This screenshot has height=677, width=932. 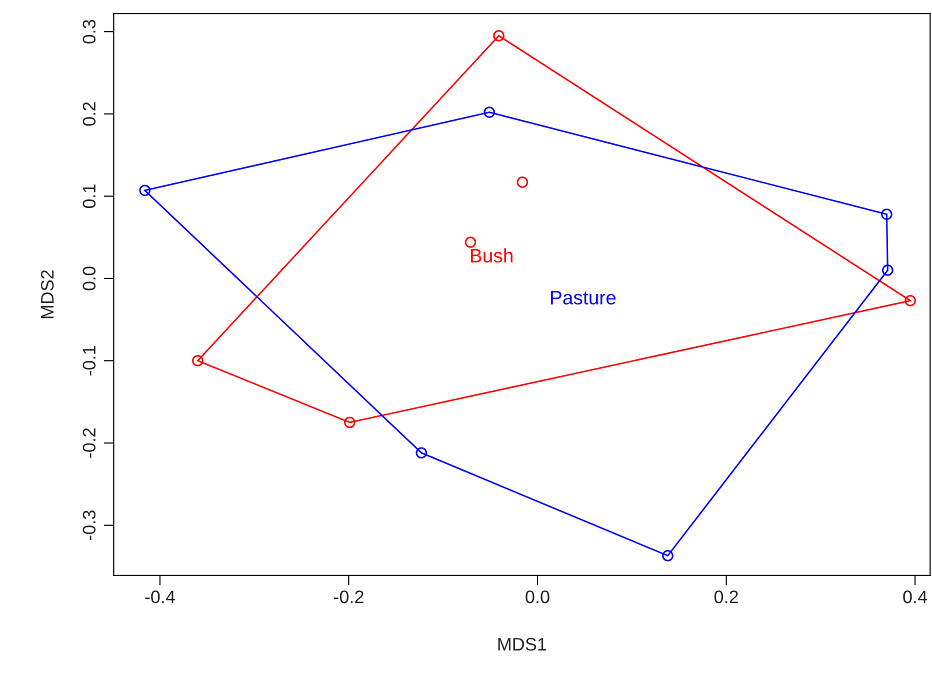 What do you see at coordinates (89, 196) in the screenshot?
I see `y-tick-label: 0.1` at bounding box center [89, 196].